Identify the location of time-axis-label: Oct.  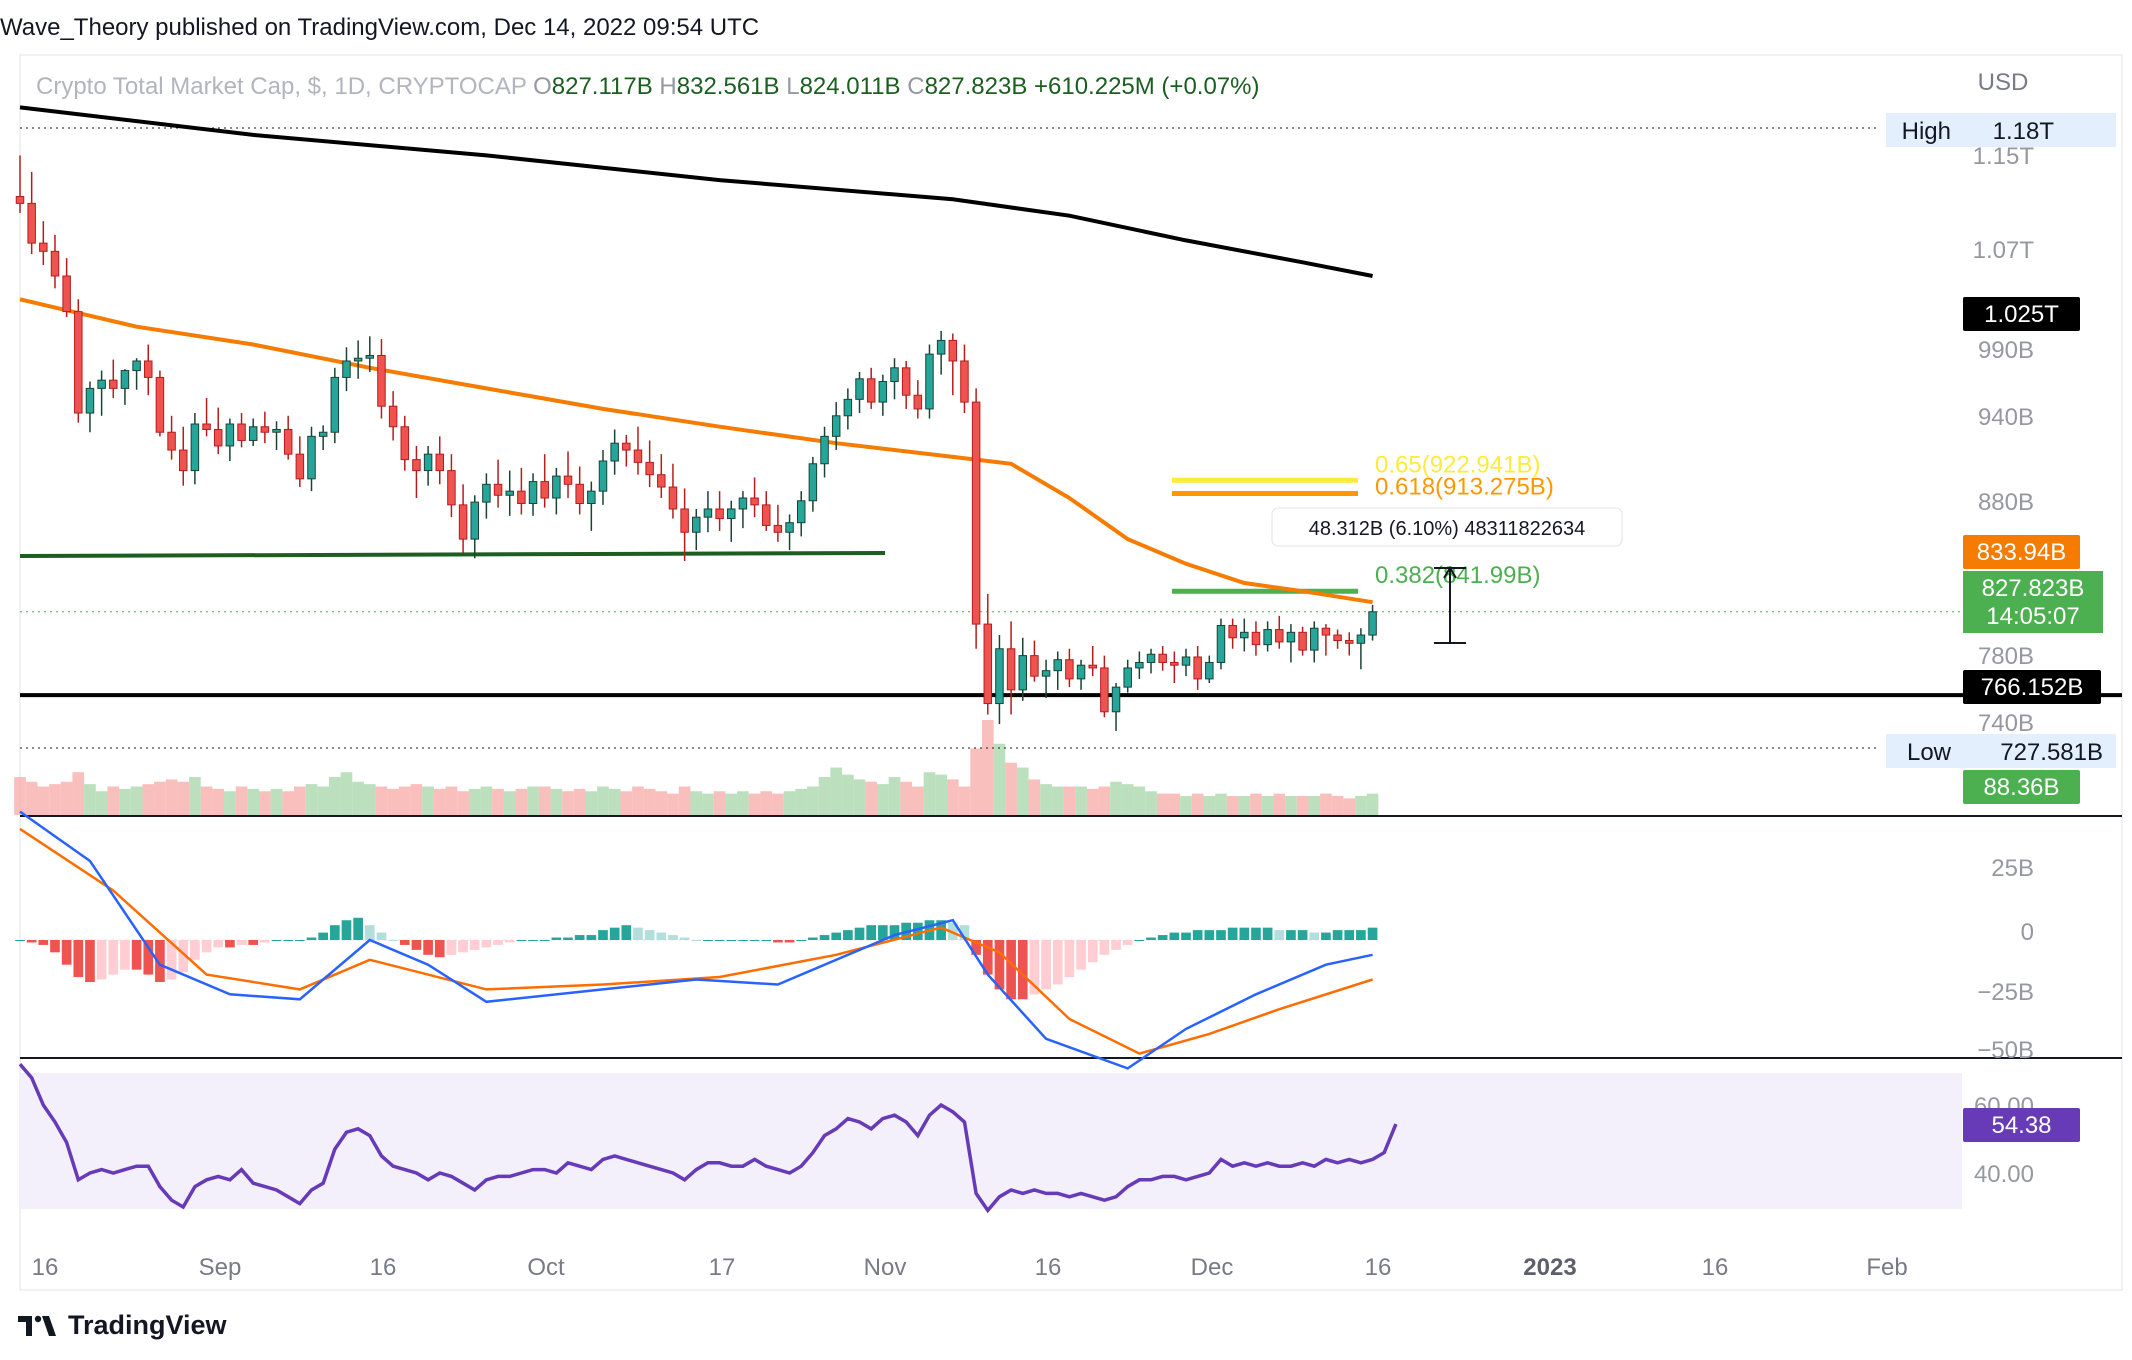
(546, 1267).